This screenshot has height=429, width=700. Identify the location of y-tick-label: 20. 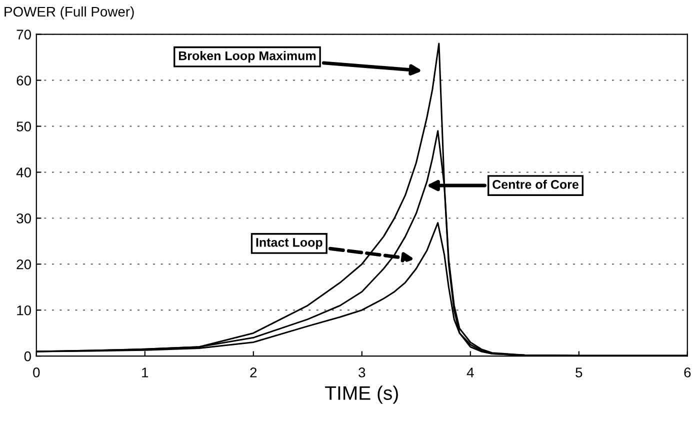
(23, 264).